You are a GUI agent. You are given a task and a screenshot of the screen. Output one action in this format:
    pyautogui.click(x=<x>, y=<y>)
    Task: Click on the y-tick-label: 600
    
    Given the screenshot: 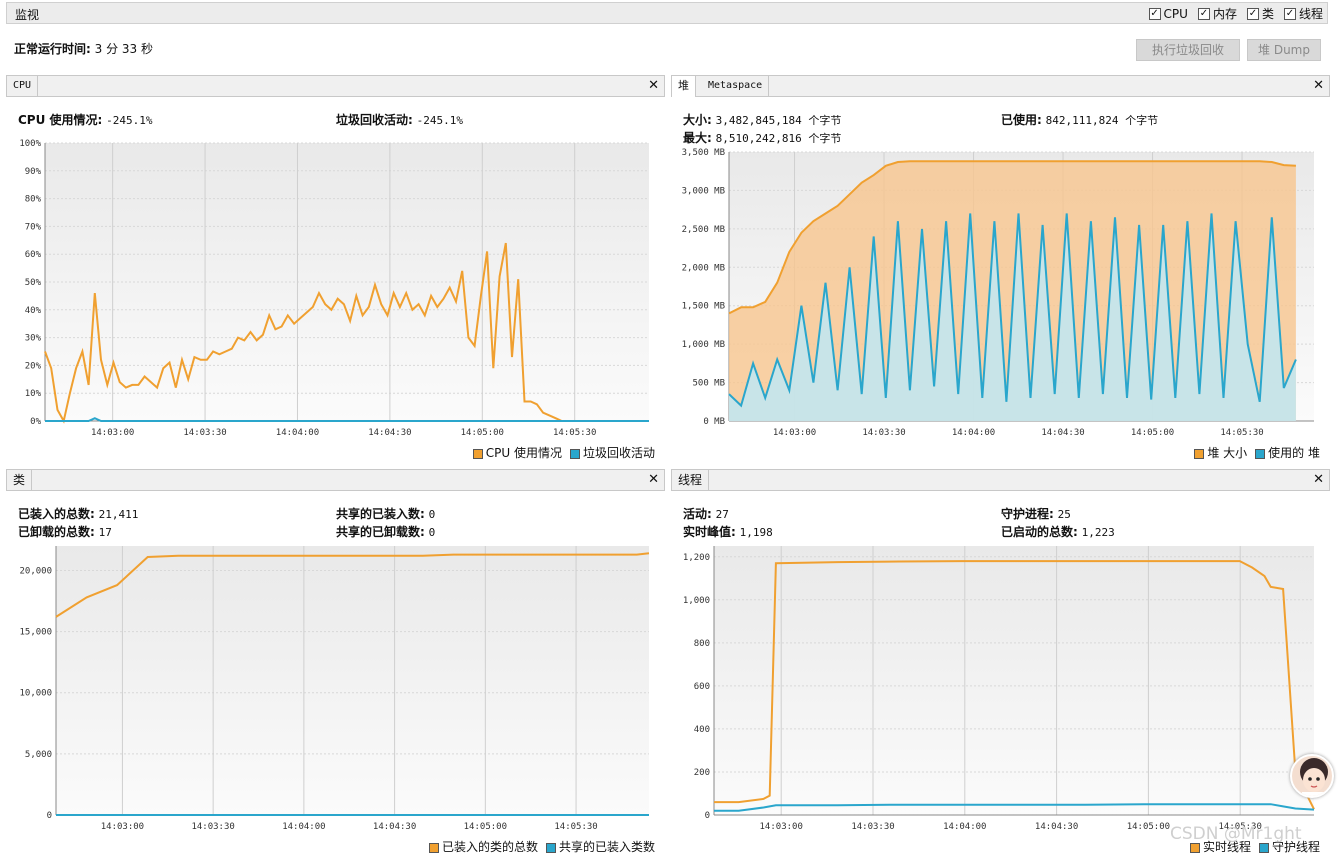 What is the action you would take?
    pyautogui.click(x=702, y=687)
    